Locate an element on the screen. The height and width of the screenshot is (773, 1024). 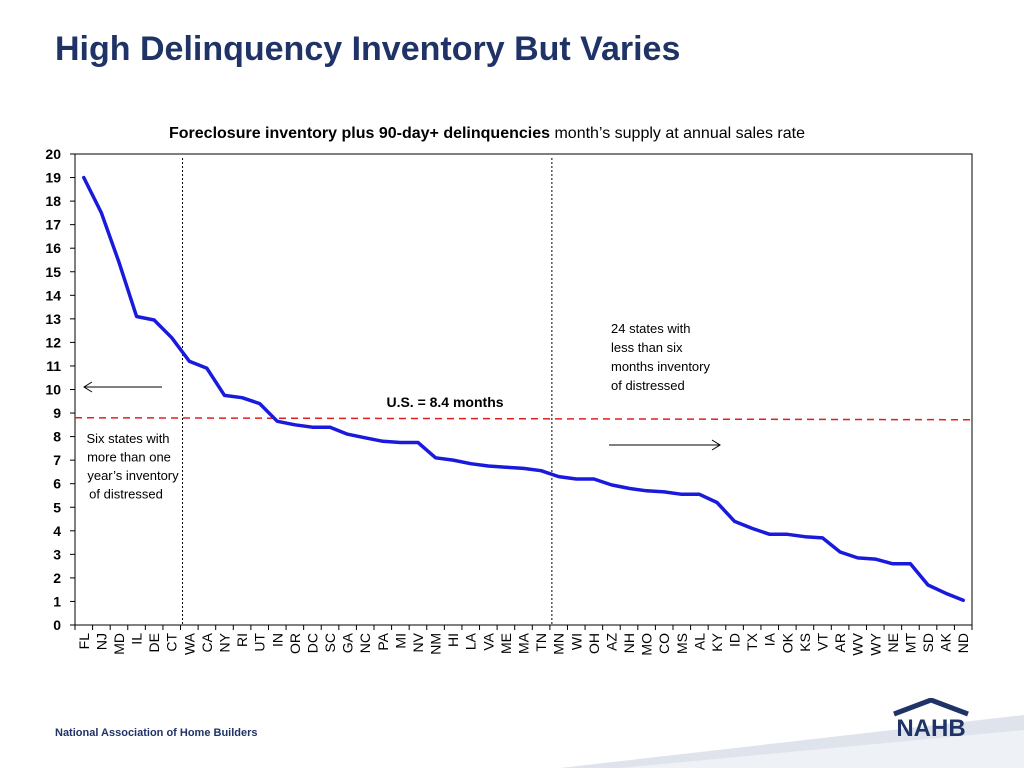
x-tick-label: NV is located at coordinates (418, 642).